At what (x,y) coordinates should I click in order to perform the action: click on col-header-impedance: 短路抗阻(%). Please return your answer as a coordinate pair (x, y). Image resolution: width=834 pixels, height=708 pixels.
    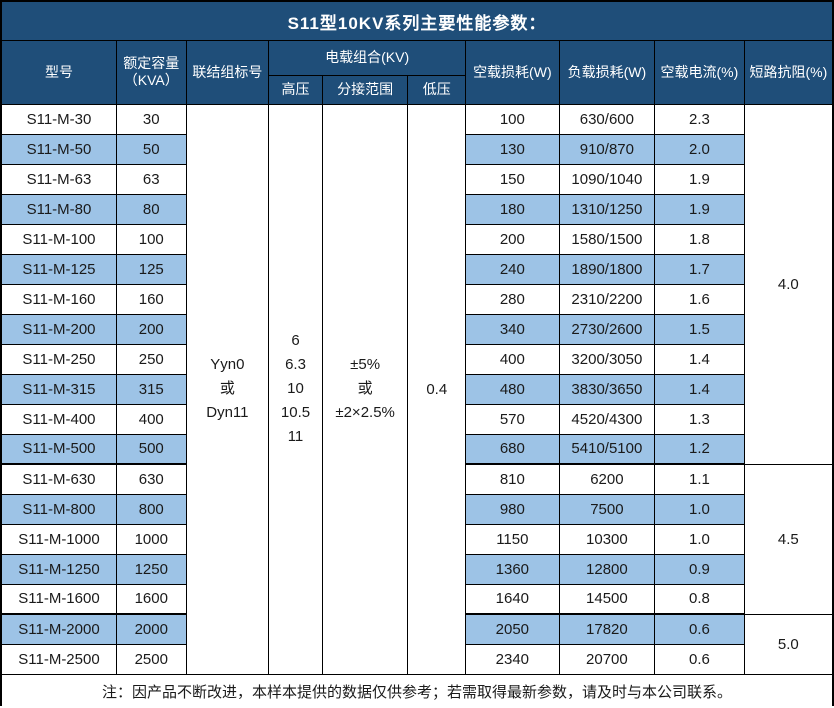
    Looking at the image, I should click on (788, 72).